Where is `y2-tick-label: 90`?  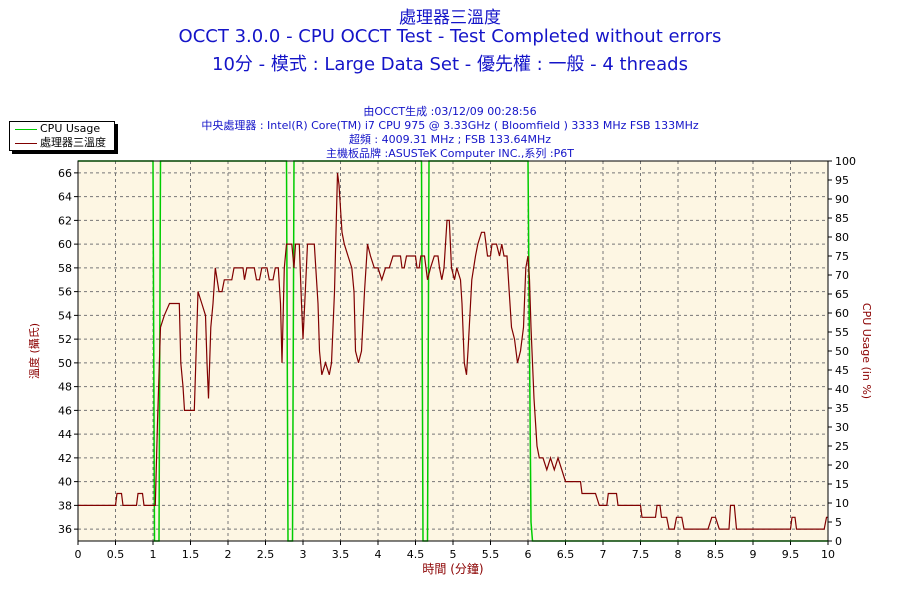
y2-tick-label: 90 is located at coordinates (842, 199).